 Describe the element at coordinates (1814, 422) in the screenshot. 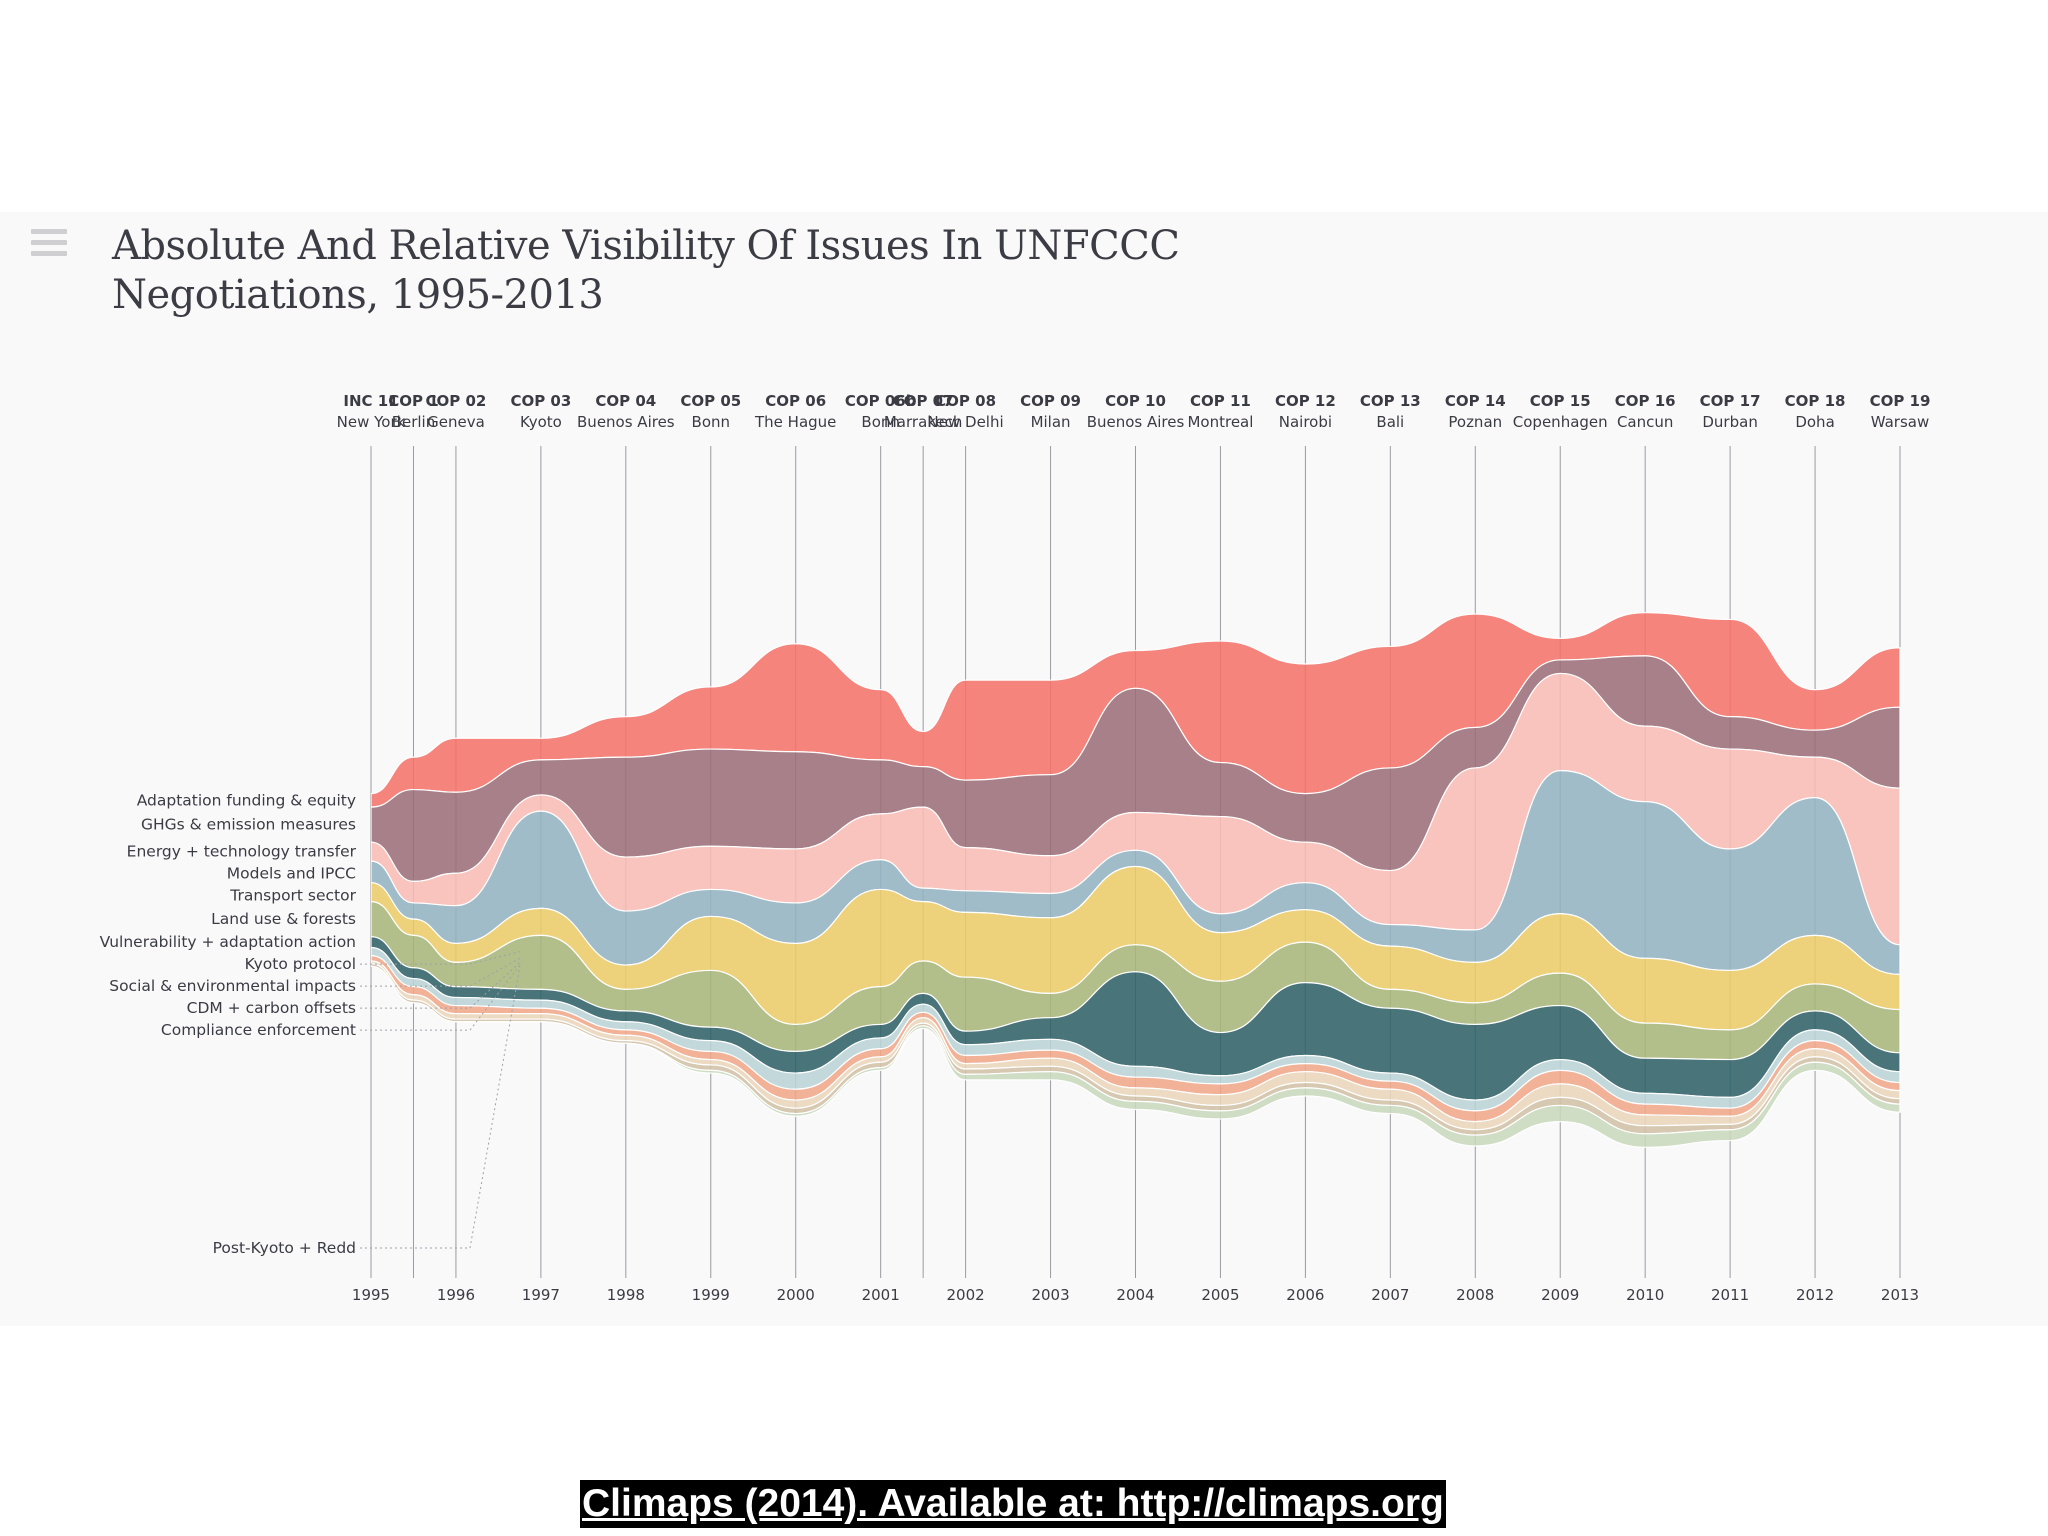

I see `conference-city-label: Doha` at that location.